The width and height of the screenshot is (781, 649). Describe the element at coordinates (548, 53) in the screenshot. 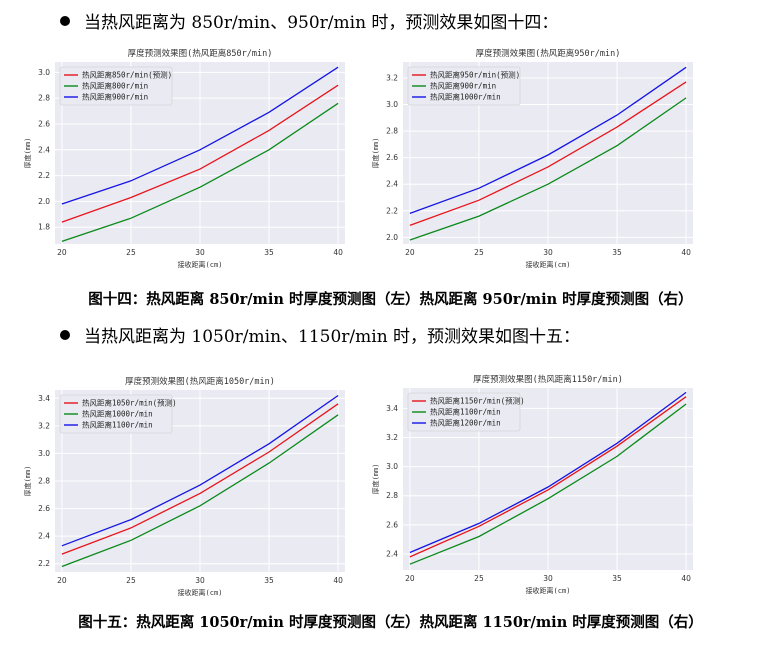

I see `chart-title: 厚度预测效果图(热风距离950r/min)` at that location.